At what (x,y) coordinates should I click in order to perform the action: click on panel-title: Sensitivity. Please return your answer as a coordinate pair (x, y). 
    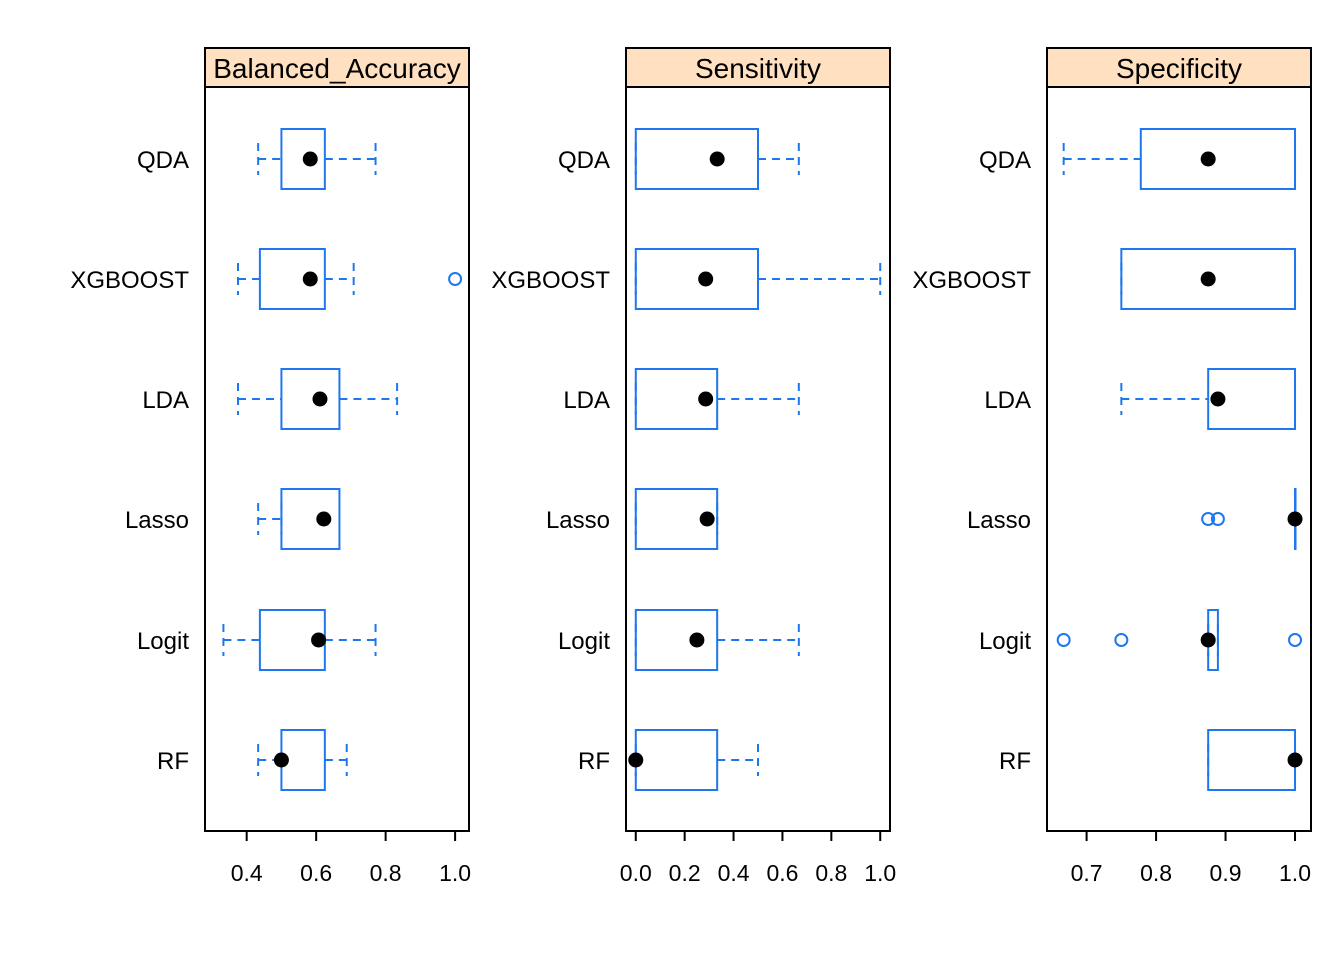
    Looking at the image, I should click on (758, 68).